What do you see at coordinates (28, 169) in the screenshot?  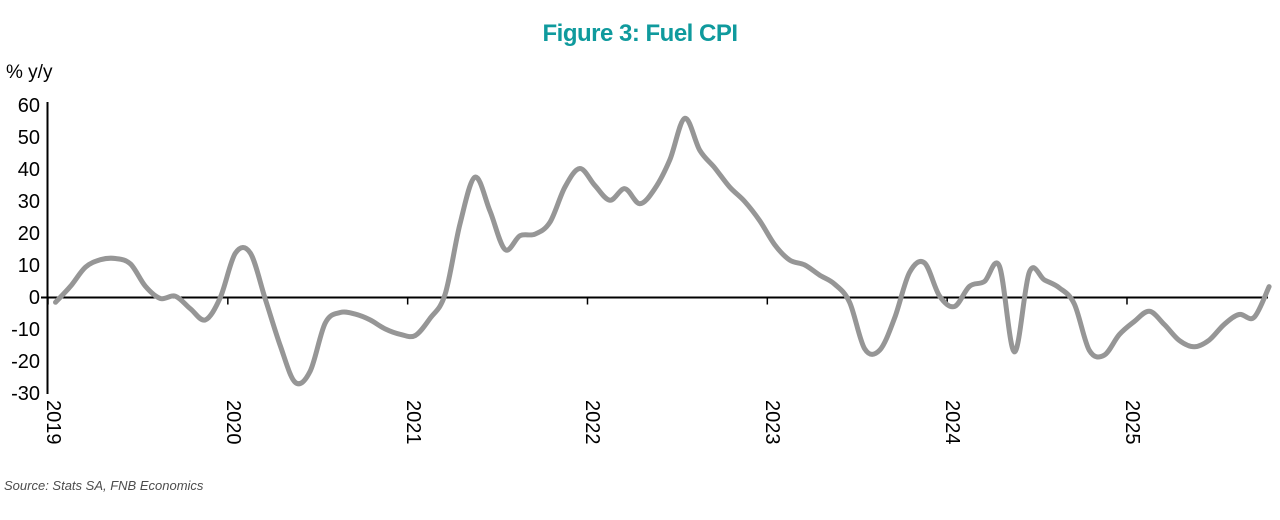 I see `y-axis-tick-label: 40` at bounding box center [28, 169].